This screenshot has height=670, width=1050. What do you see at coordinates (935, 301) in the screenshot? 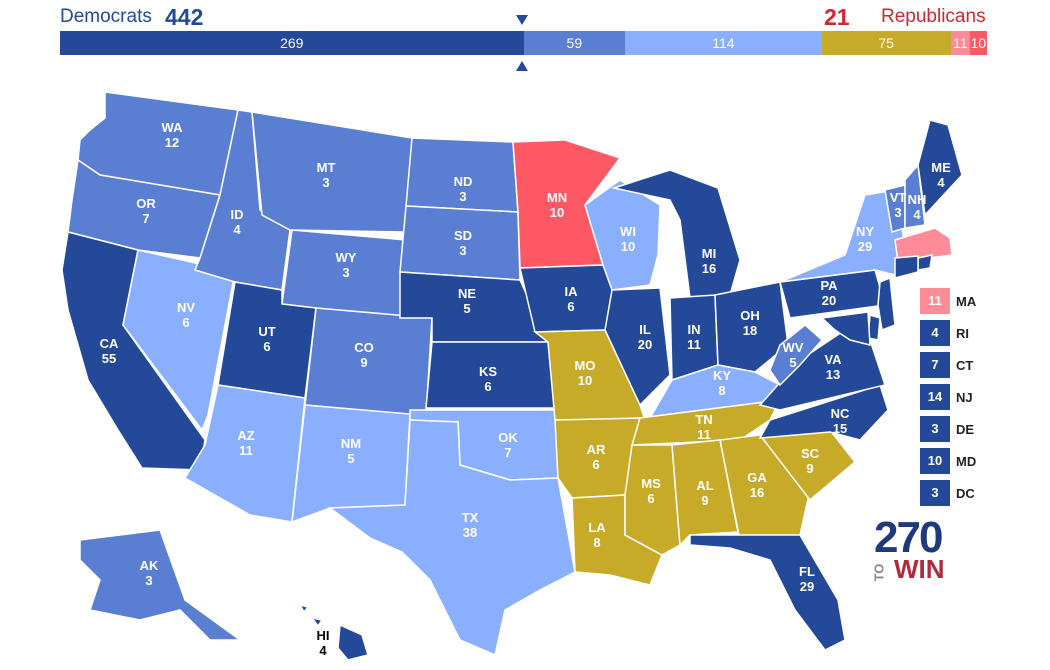
I see `legend-ev-ma: 11` at bounding box center [935, 301].